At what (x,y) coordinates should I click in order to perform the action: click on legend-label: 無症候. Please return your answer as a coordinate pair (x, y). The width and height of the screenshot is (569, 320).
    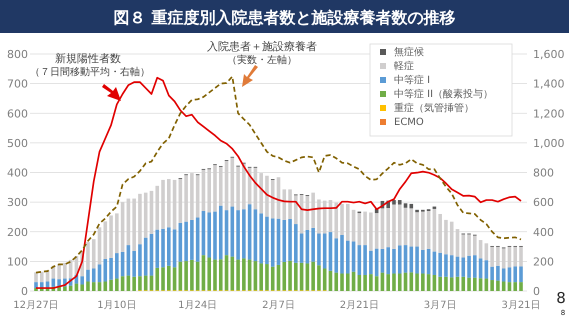
    Looking at the image, I should click on (409, 52).